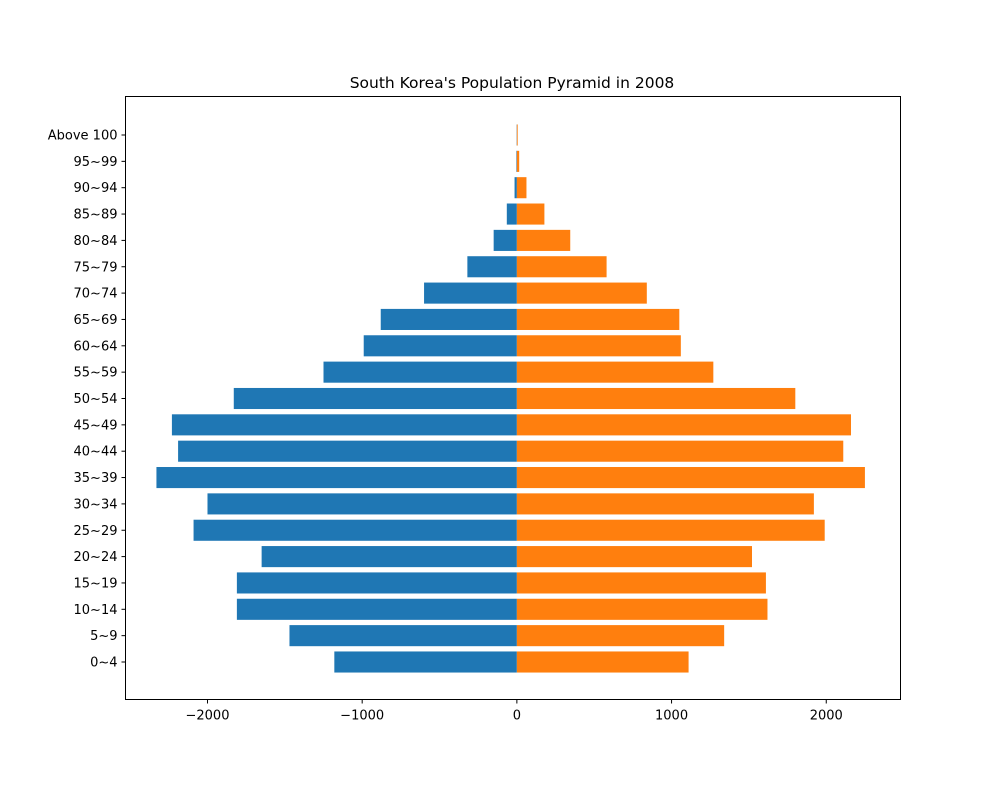 The height and width of the screenshot is (800, 1000). I want to click on bar-right-70~74, so click(581, 293).